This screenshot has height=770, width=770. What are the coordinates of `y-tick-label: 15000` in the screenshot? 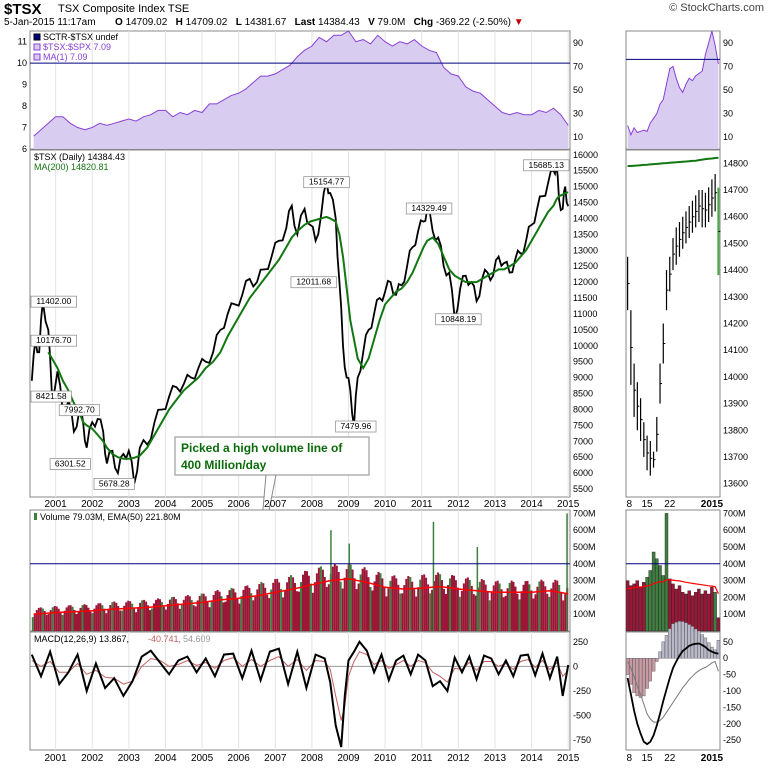 It's located at (585, 187).